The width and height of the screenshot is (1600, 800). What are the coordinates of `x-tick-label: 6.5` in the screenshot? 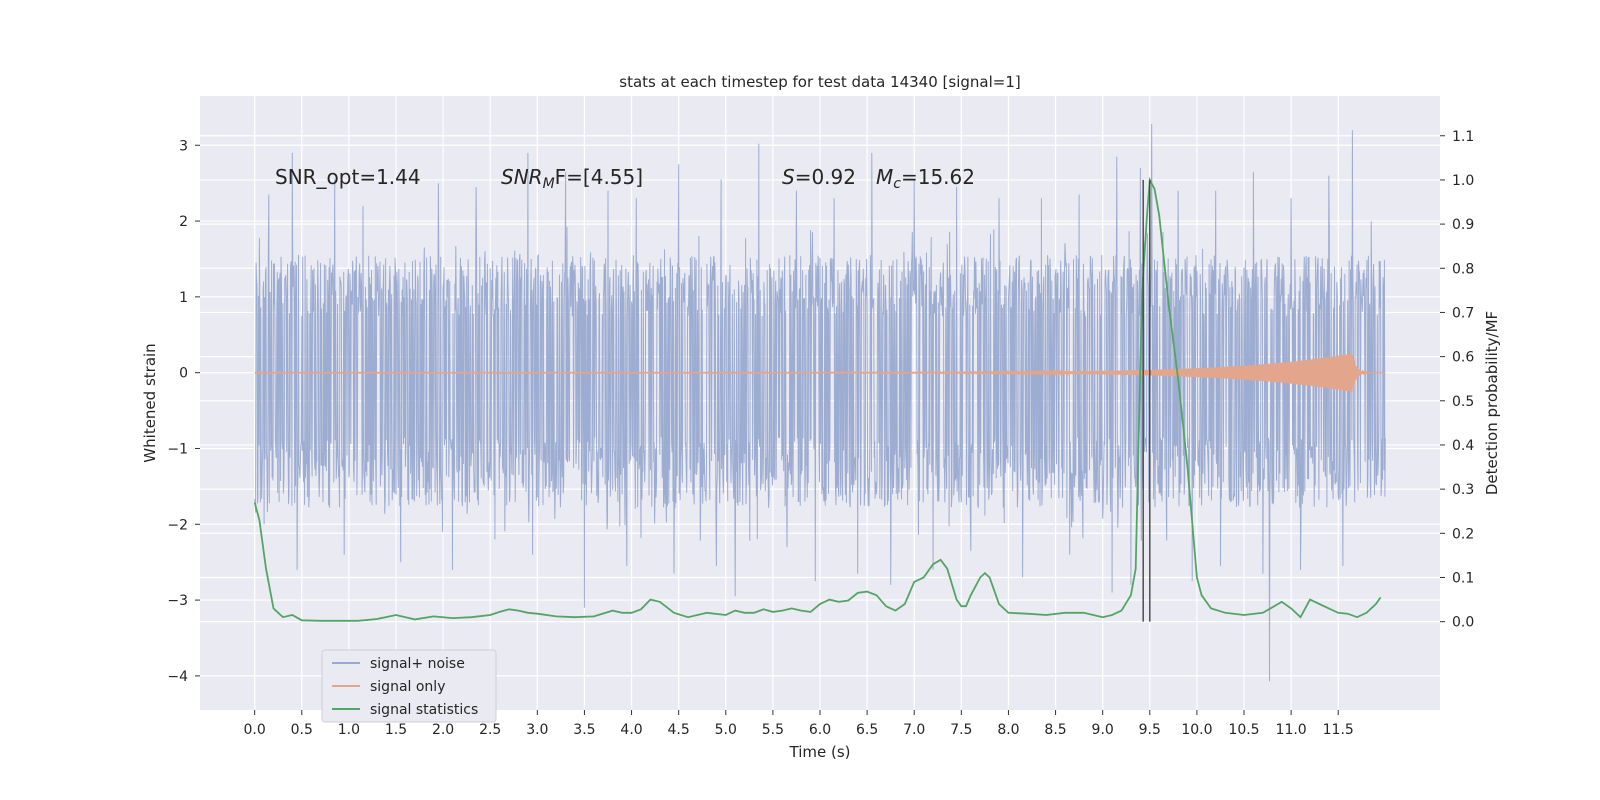 It's located at (867, 730).